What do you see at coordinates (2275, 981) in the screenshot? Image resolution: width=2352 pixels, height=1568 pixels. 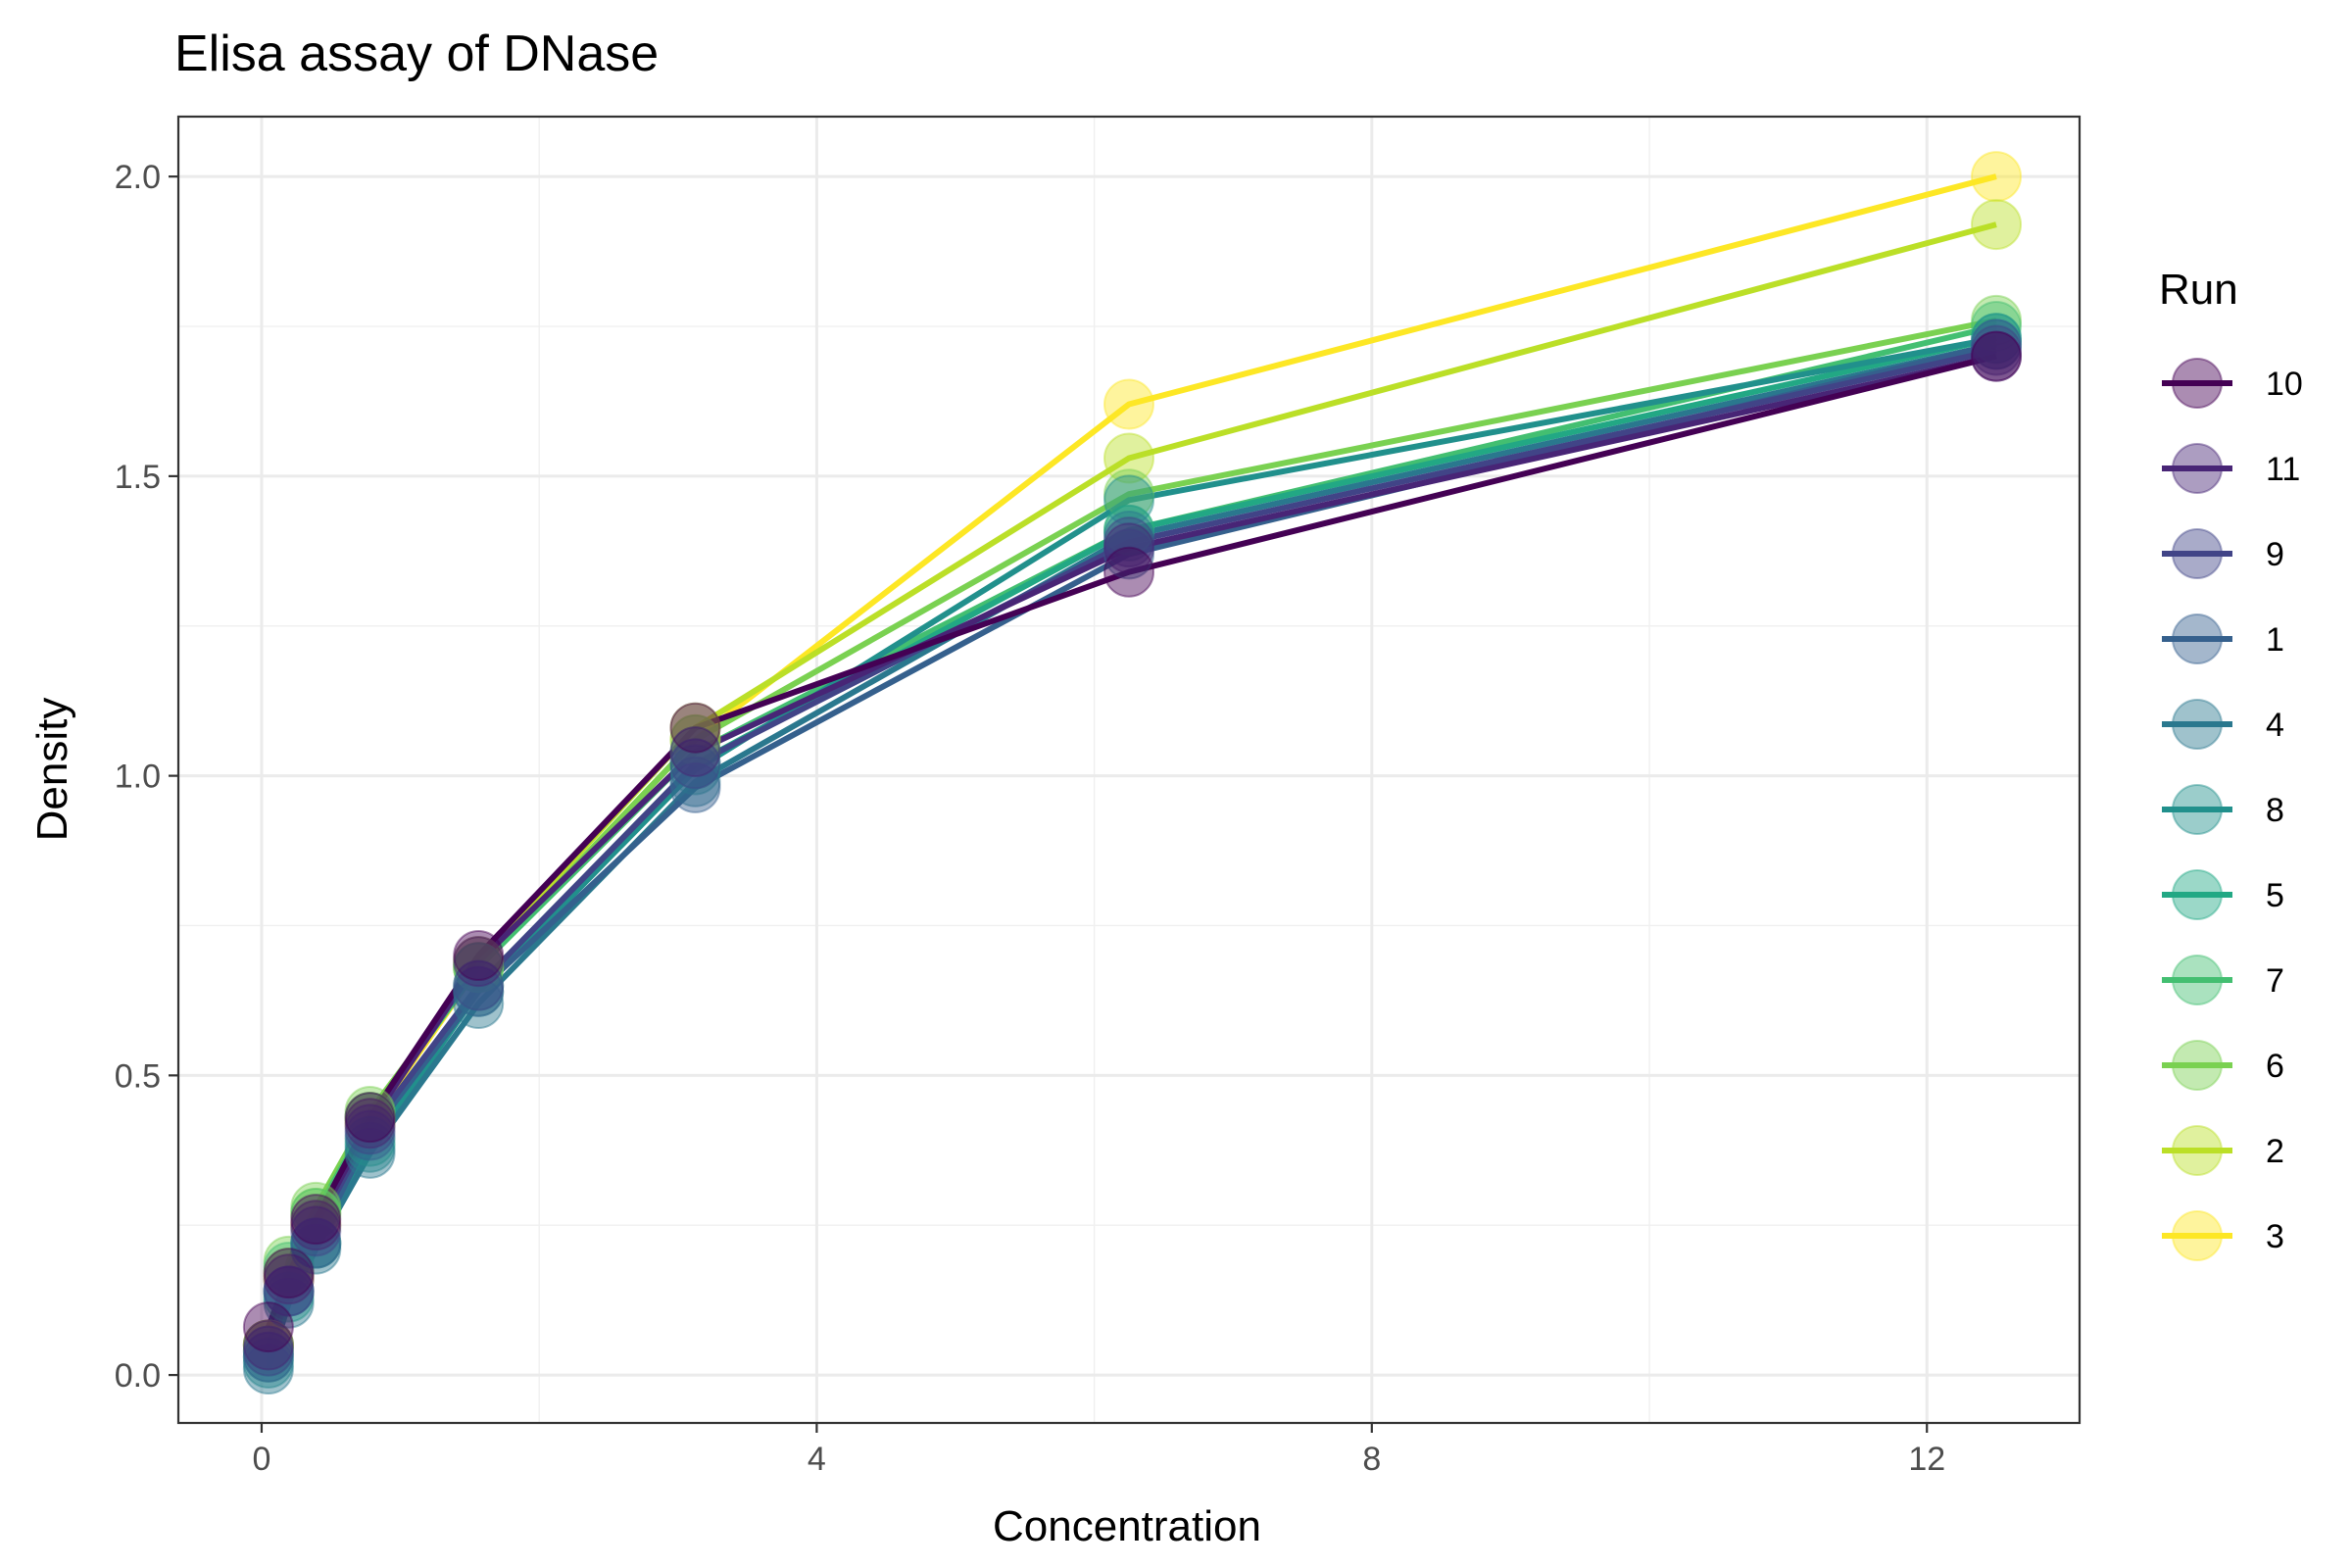 I see `legend-label: 7` at bounding box center [2275, 981].